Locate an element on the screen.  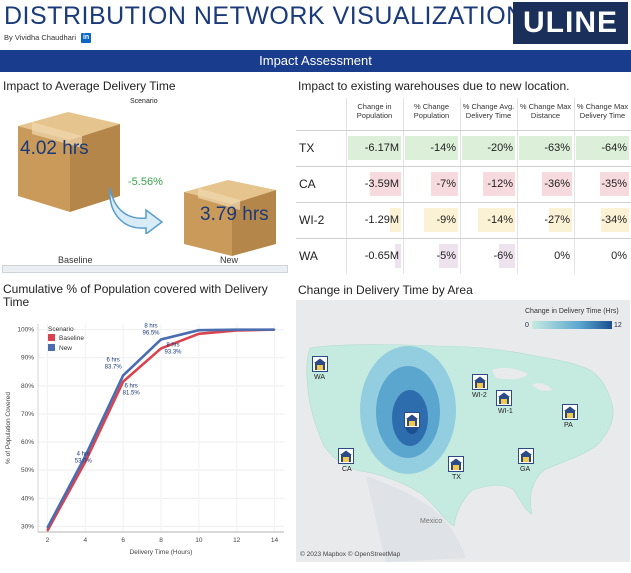
byline: By Vividha Chaudhari in is located at coordinates (48, 38).